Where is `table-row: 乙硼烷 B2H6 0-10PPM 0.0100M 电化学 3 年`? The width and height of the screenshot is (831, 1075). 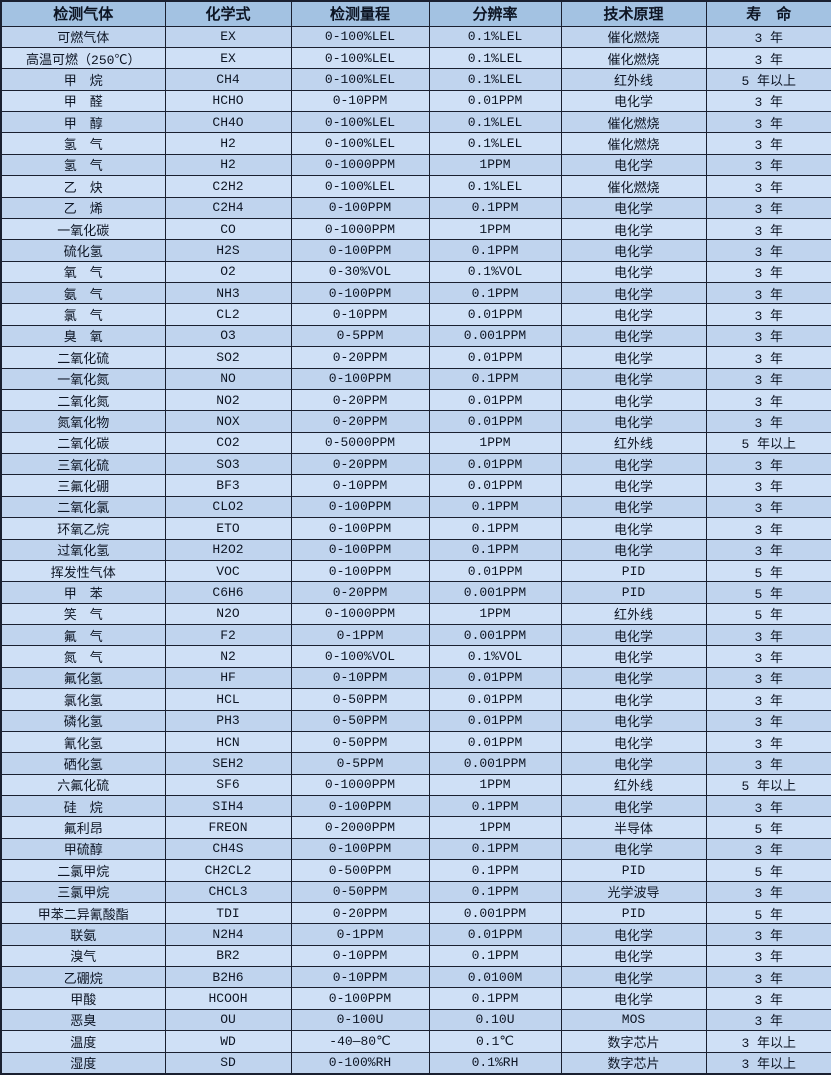
table-row: 乙硼烷 B2H6 0-10PPM 0.0100M 电化学 3 年 is located at coordinates (415, 977).